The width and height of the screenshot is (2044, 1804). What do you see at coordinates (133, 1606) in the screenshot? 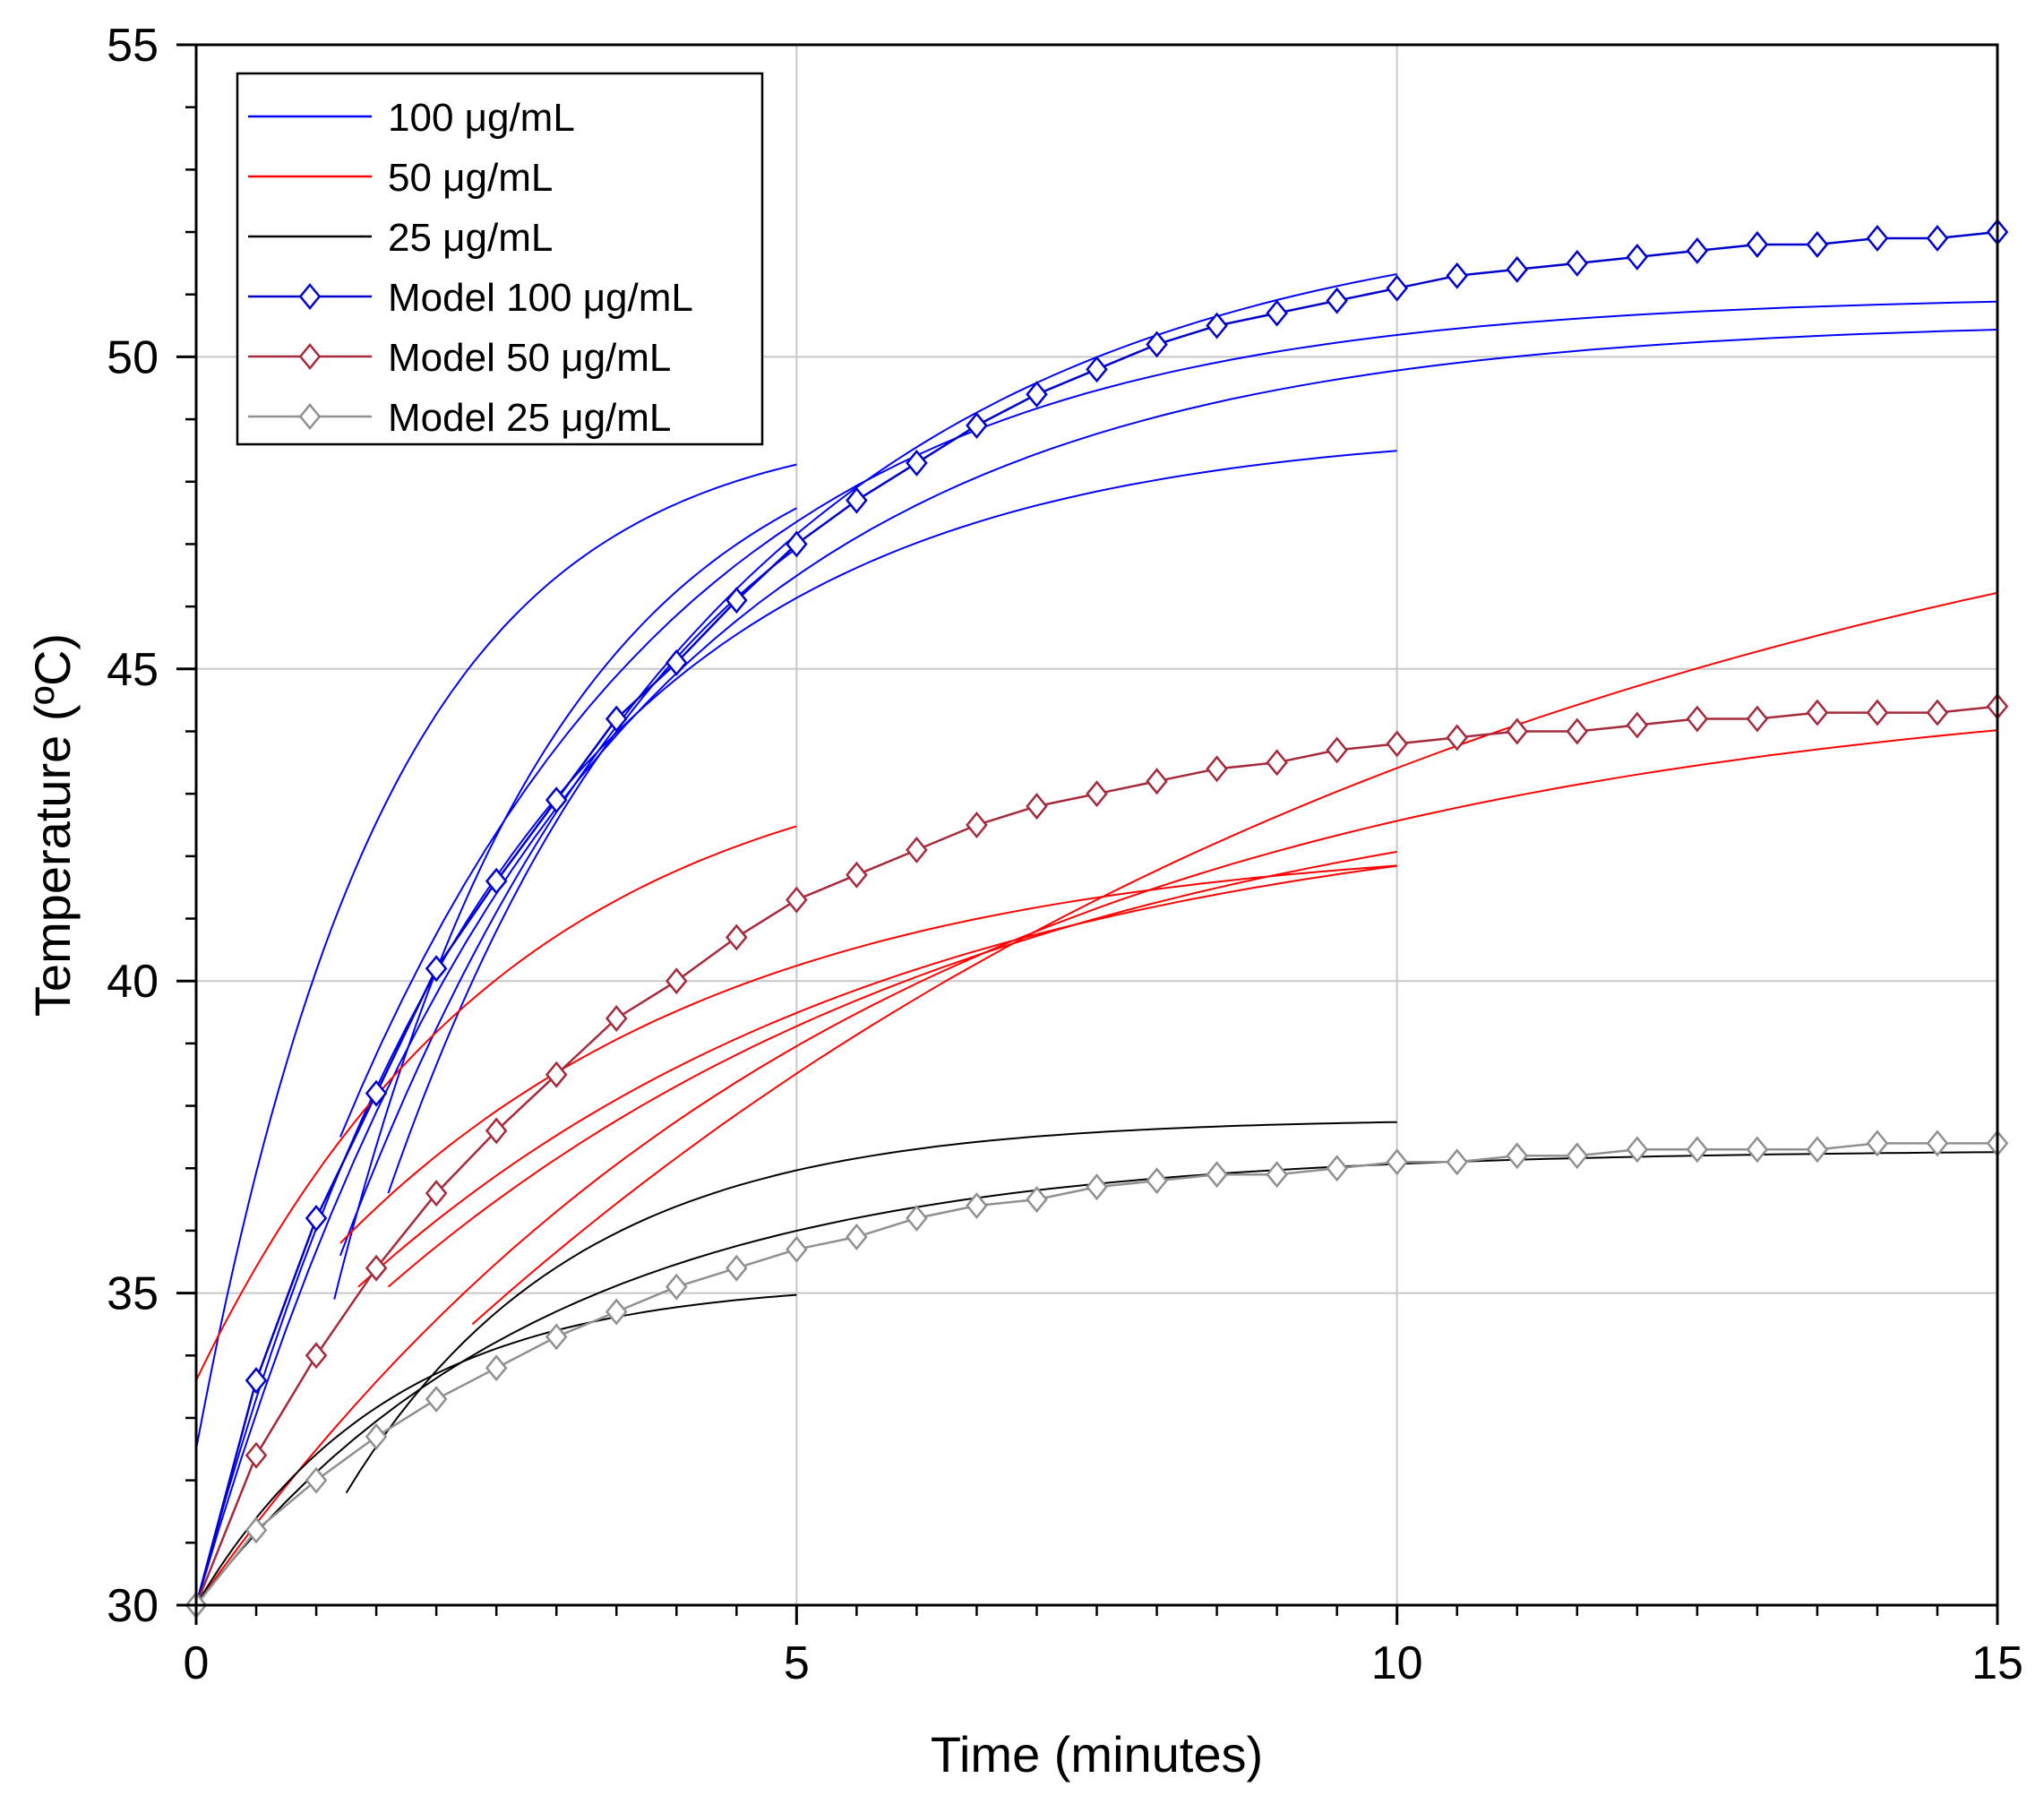
I see `y-tick-label: 30` at bounding box center [133, 1606].